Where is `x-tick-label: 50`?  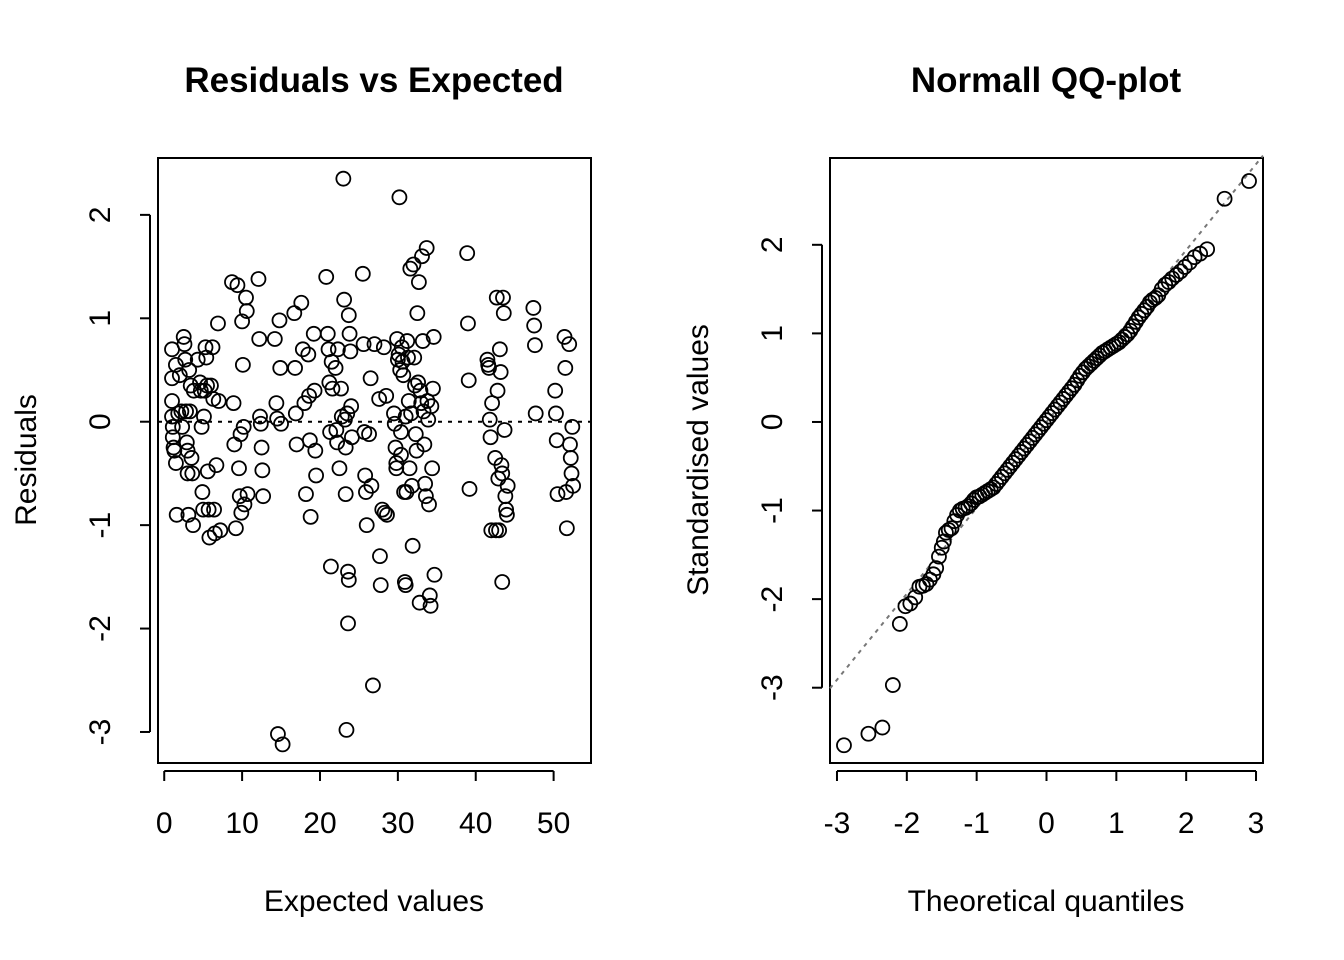 x-tick-label: 50 is located at coordinates (553, 823).